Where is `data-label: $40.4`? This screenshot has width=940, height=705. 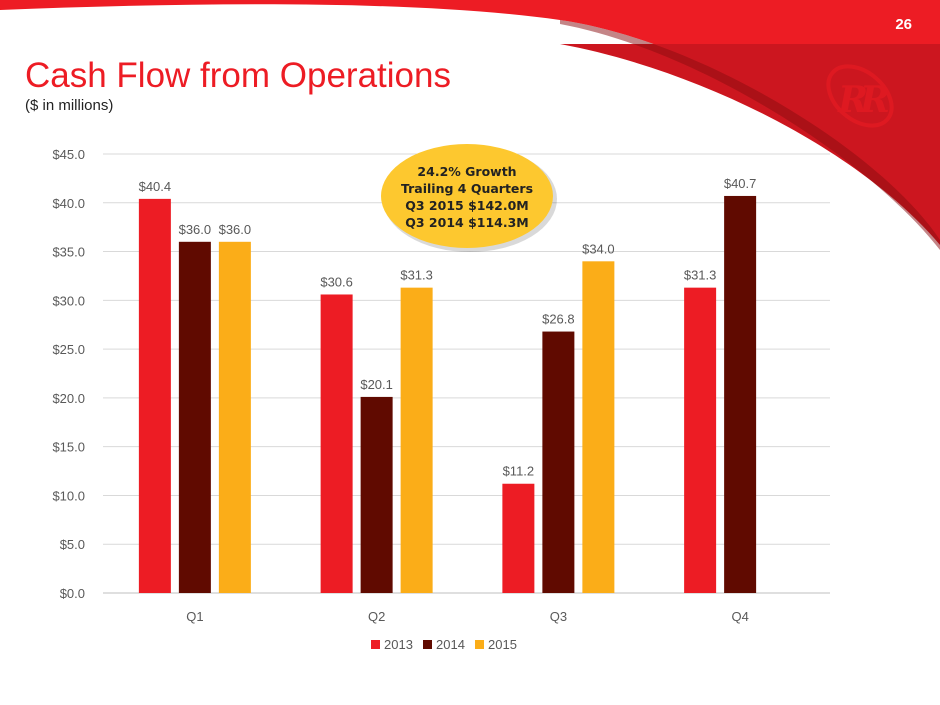
data-label: $40.4 is located at coordinates (155, 186).